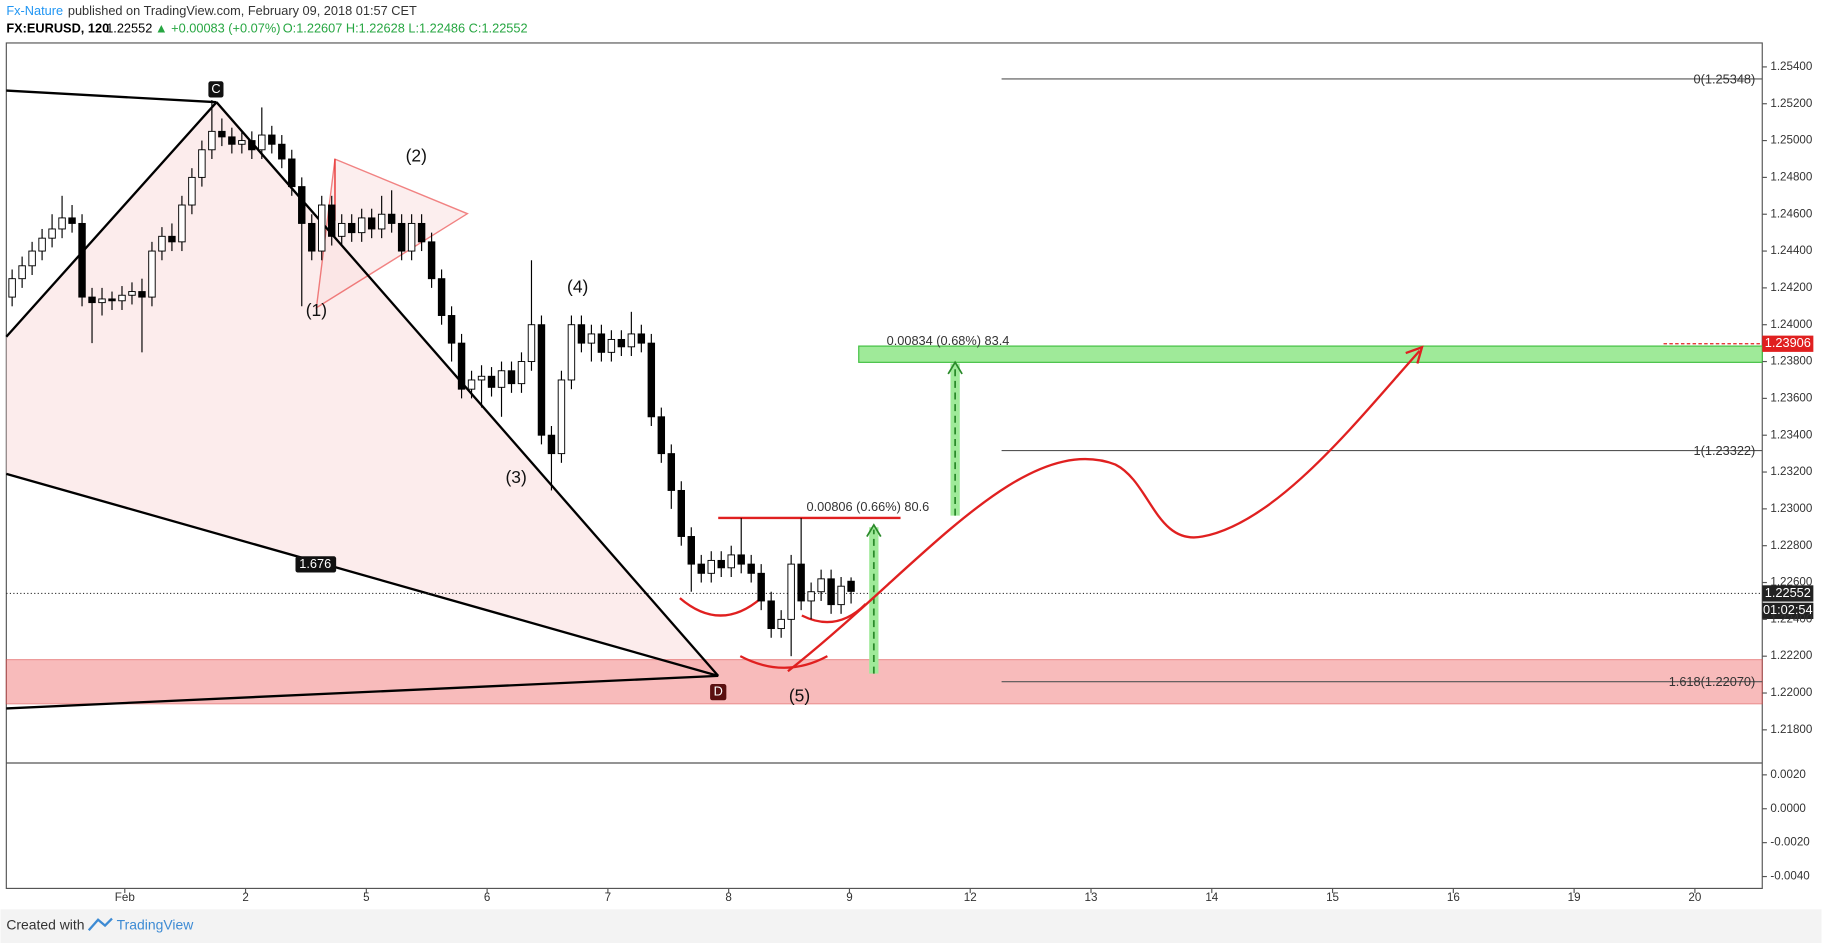  What do you see at coordinates (1791, 140) in the screenshot?
I see `y-tick-label: 1.25000` at bounding box center [1791, 140].